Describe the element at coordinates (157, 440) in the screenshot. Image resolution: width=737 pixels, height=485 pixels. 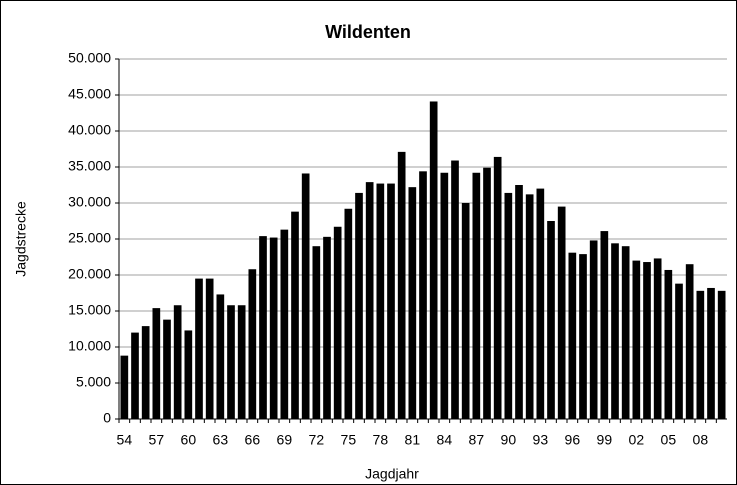
I see `x-tick-label: 57` at that location.